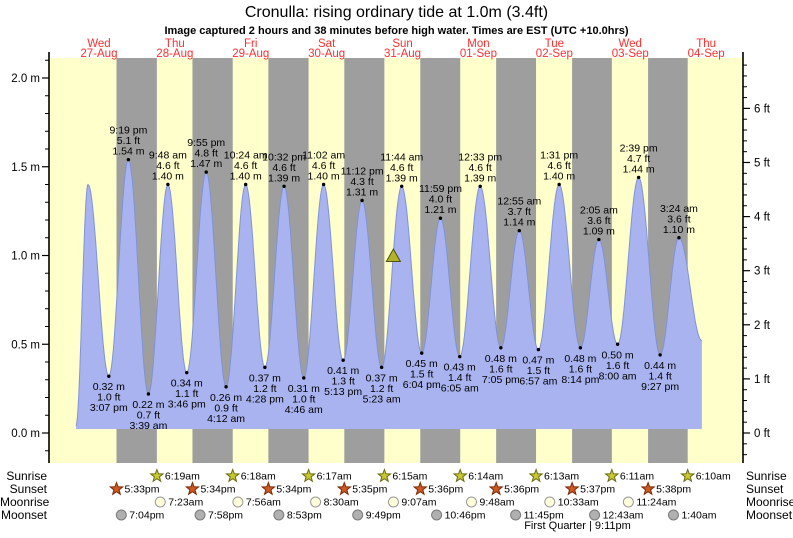 The height and width of the screenshot is (538, 793). Describe the element at coordinates (369, 490) in the screenshot. I see `astro-event-time: 5:35pm` at that location.